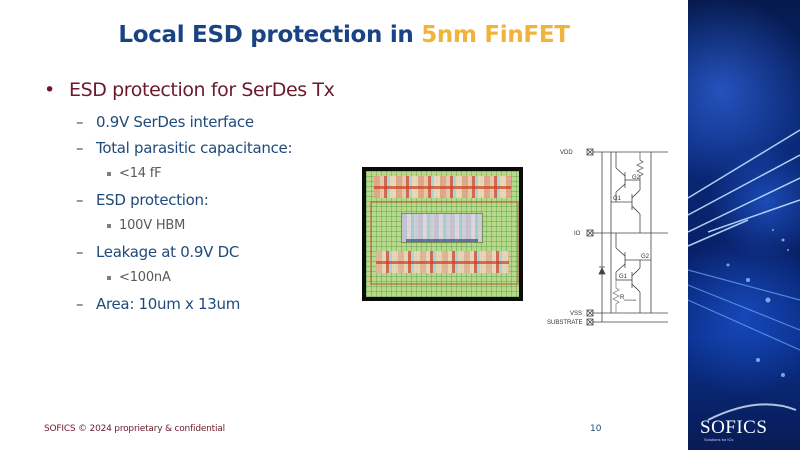 This screenshot has height=450, width=800. I want to click on footer-copyright: SOFICS © 2024 proprietary & confidential, so click(134, 429).